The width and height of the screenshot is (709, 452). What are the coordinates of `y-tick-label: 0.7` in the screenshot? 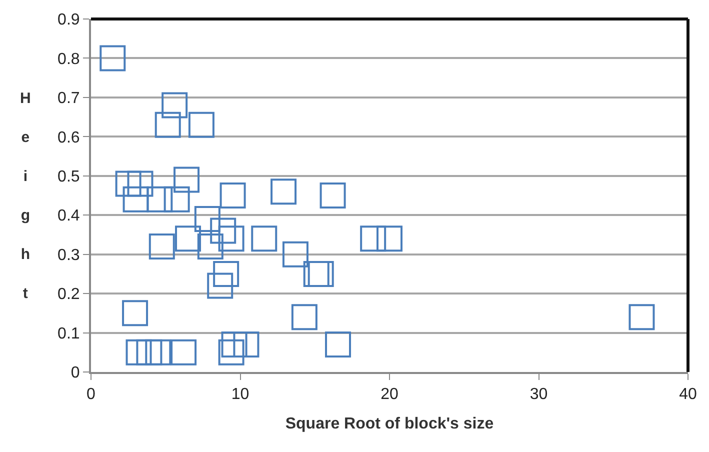 It's located at (69, 99).